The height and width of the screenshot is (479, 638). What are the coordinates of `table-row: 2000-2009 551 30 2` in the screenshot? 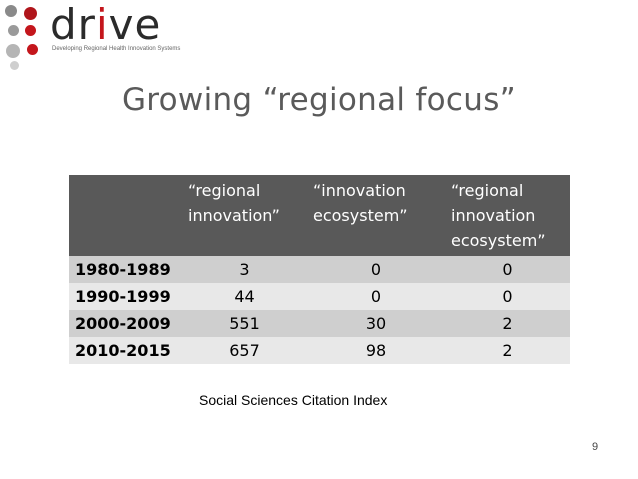 It's located at (319, 323).